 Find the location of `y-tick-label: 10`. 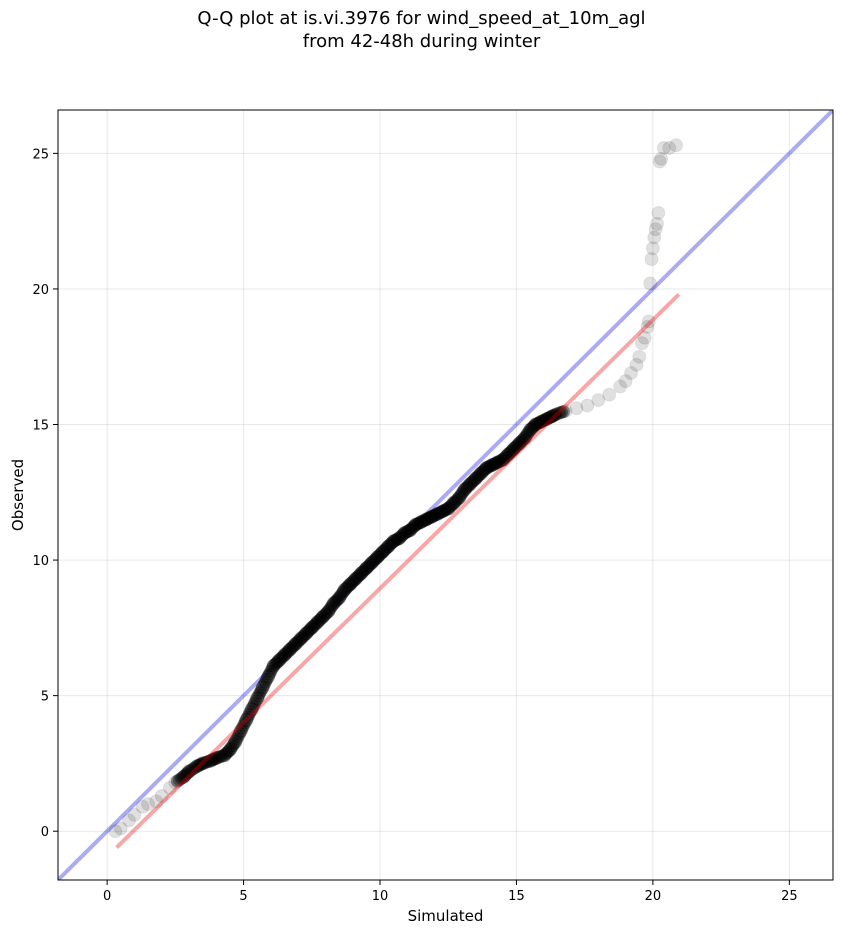

y-tick-label: 10 is located at coordinates (40, 561).